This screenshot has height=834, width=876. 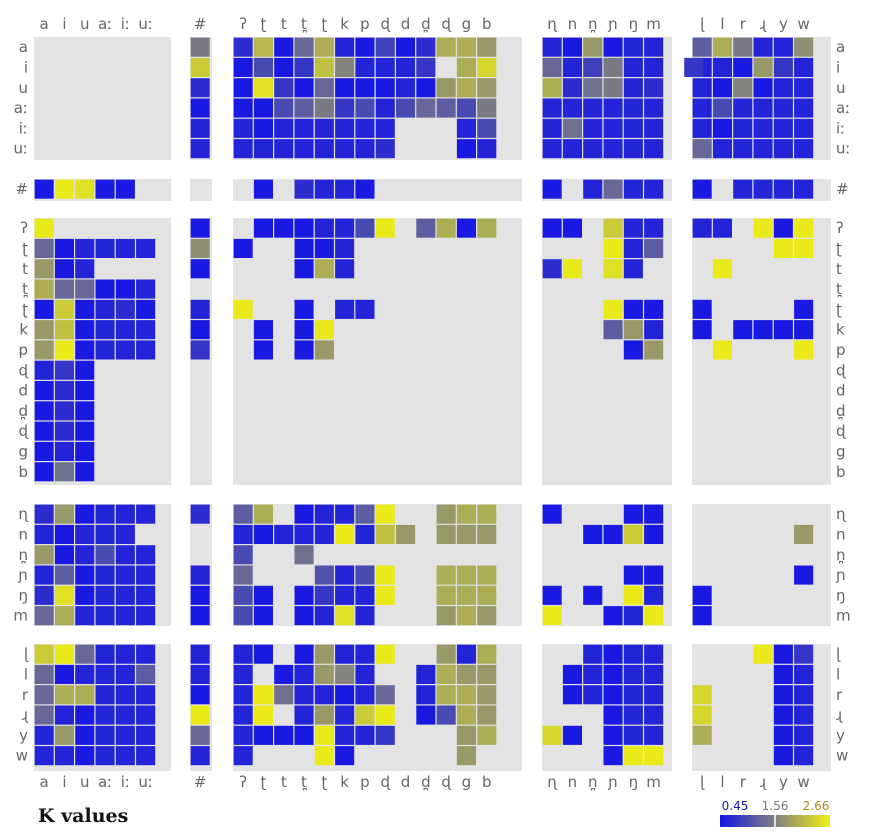 I want to click on x-tick-label-top: m, so click(x=653, y=24).